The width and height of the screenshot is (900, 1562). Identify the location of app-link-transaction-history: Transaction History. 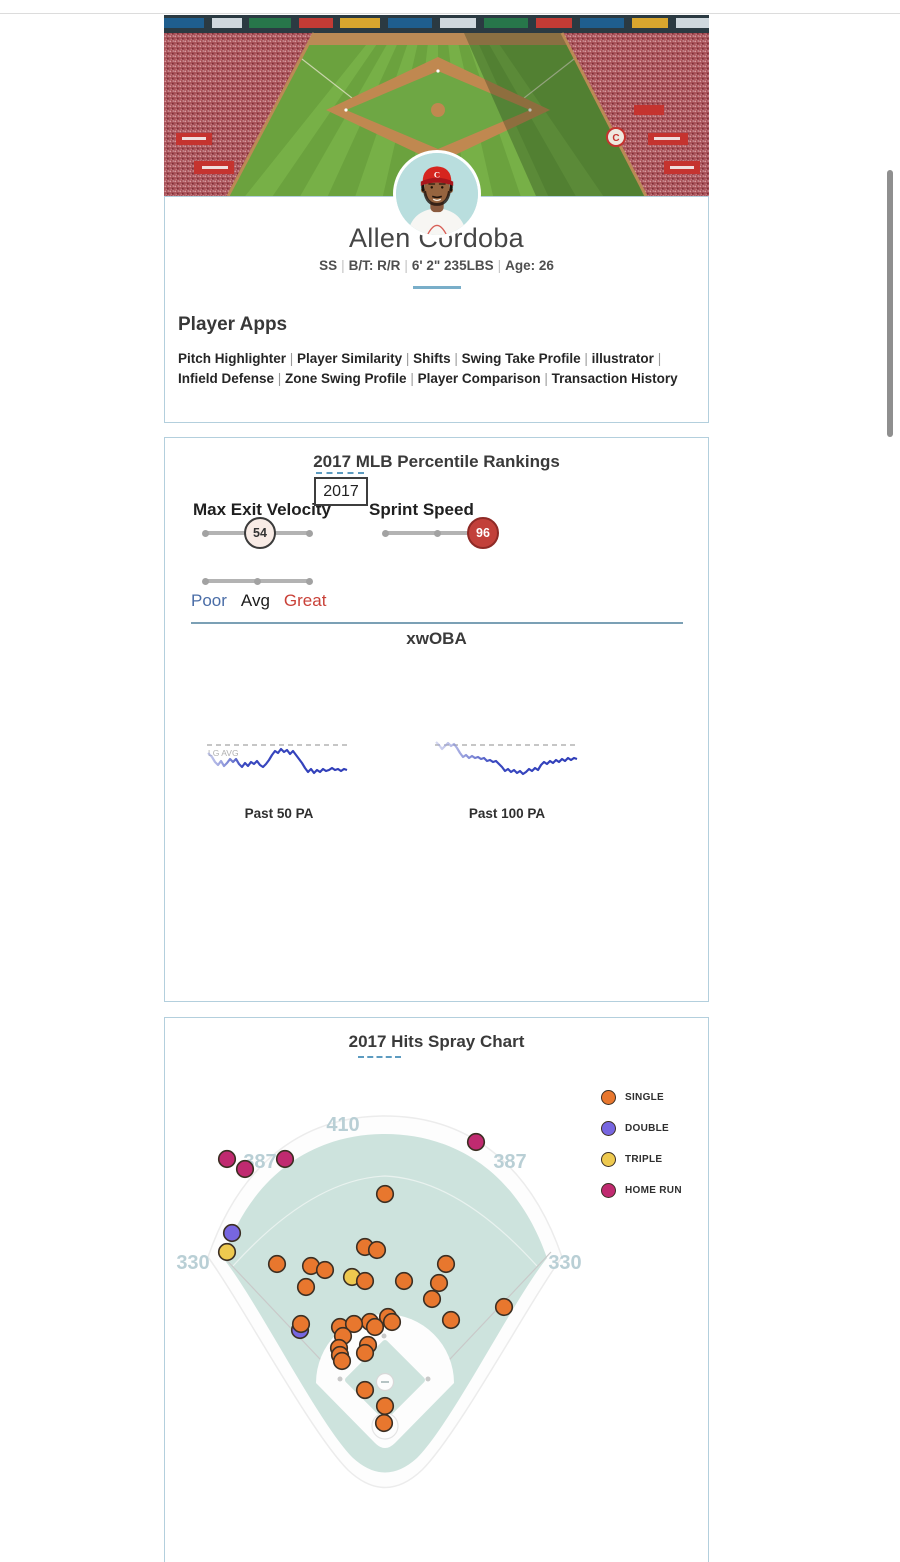
(614, 378).